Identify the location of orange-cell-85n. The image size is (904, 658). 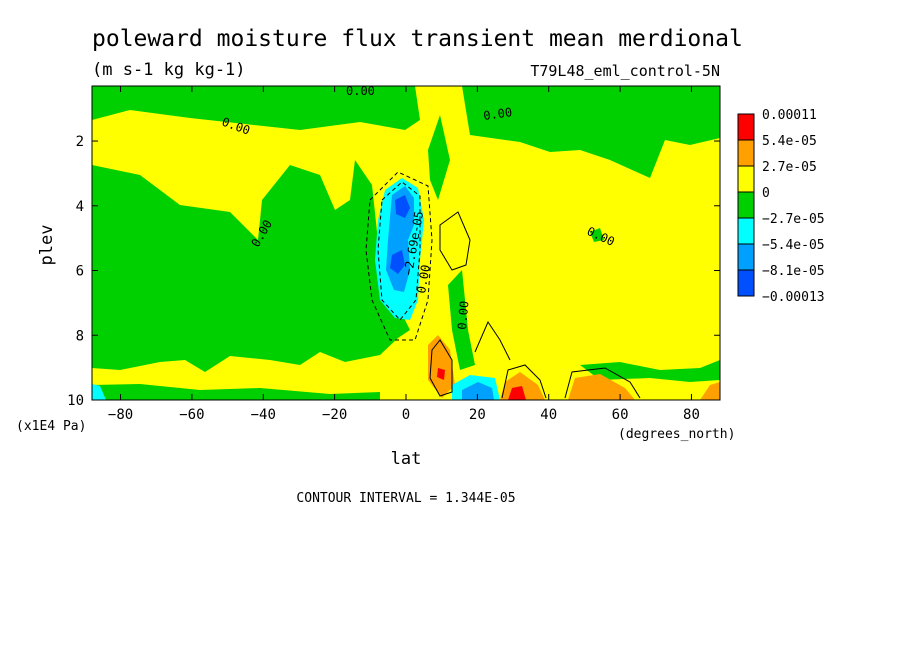
(710, 391).